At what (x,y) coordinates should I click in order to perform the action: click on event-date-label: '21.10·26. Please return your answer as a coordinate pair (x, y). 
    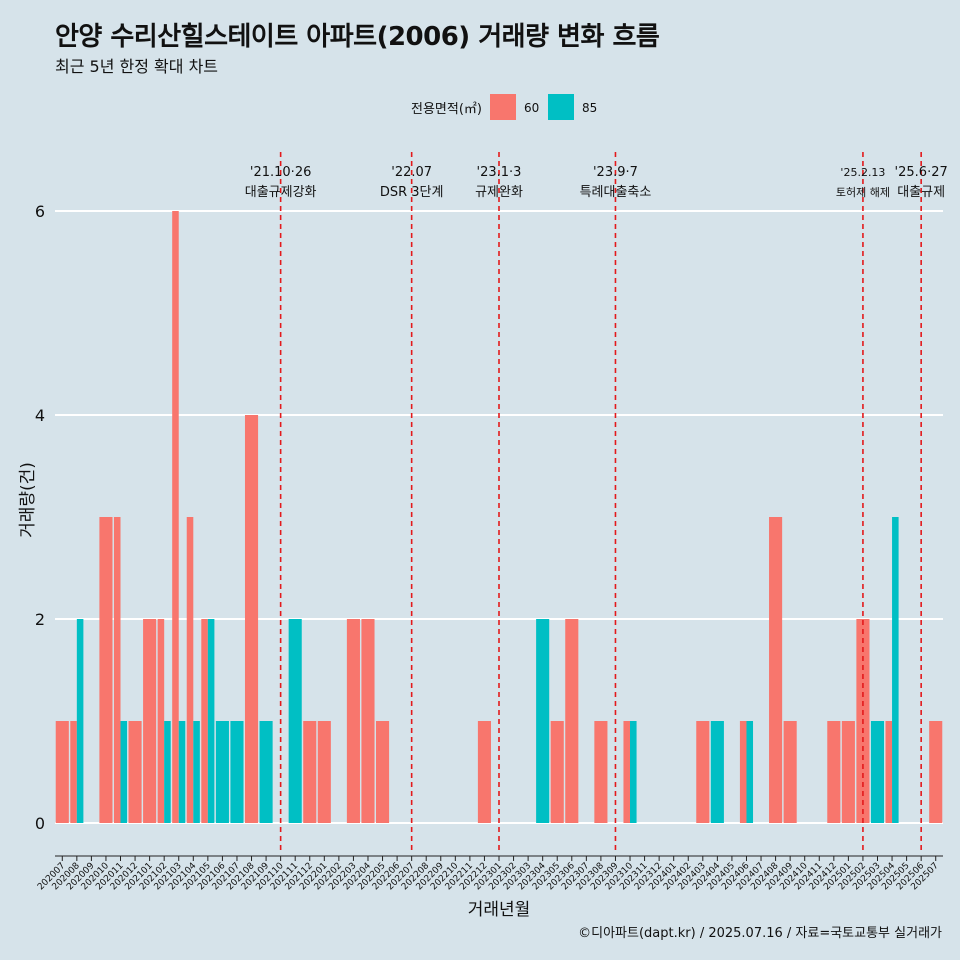
    Looking at the image, I should click on (280, 172).